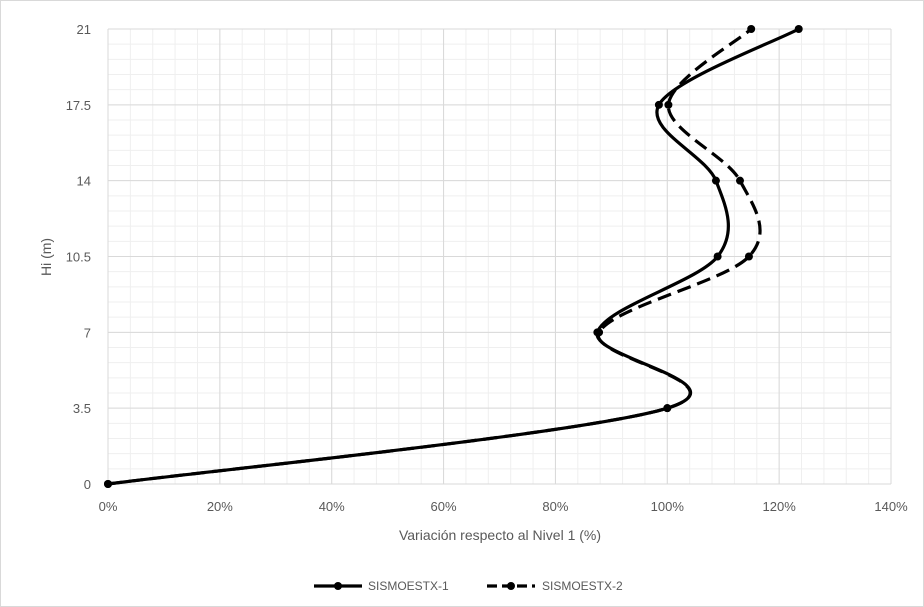  I want to click on y-tick-label: 0, so click(87, 484).